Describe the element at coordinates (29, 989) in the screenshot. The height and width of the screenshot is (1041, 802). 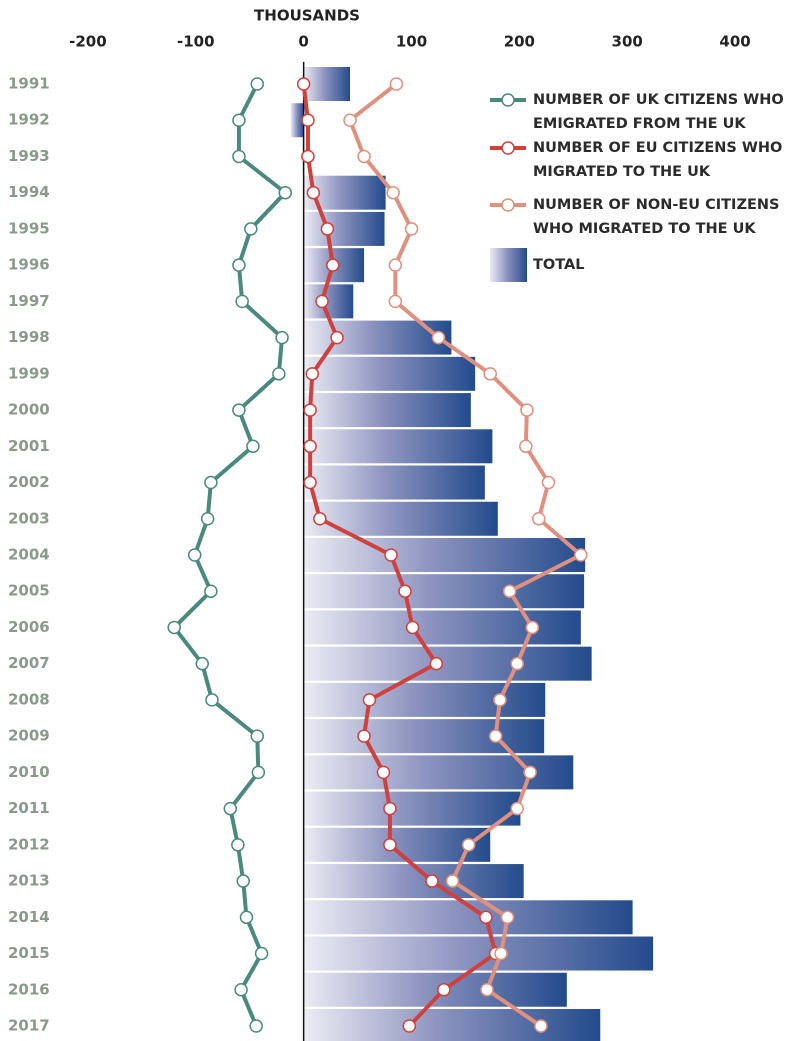
I see `y-tick-label: 2016` at that location.